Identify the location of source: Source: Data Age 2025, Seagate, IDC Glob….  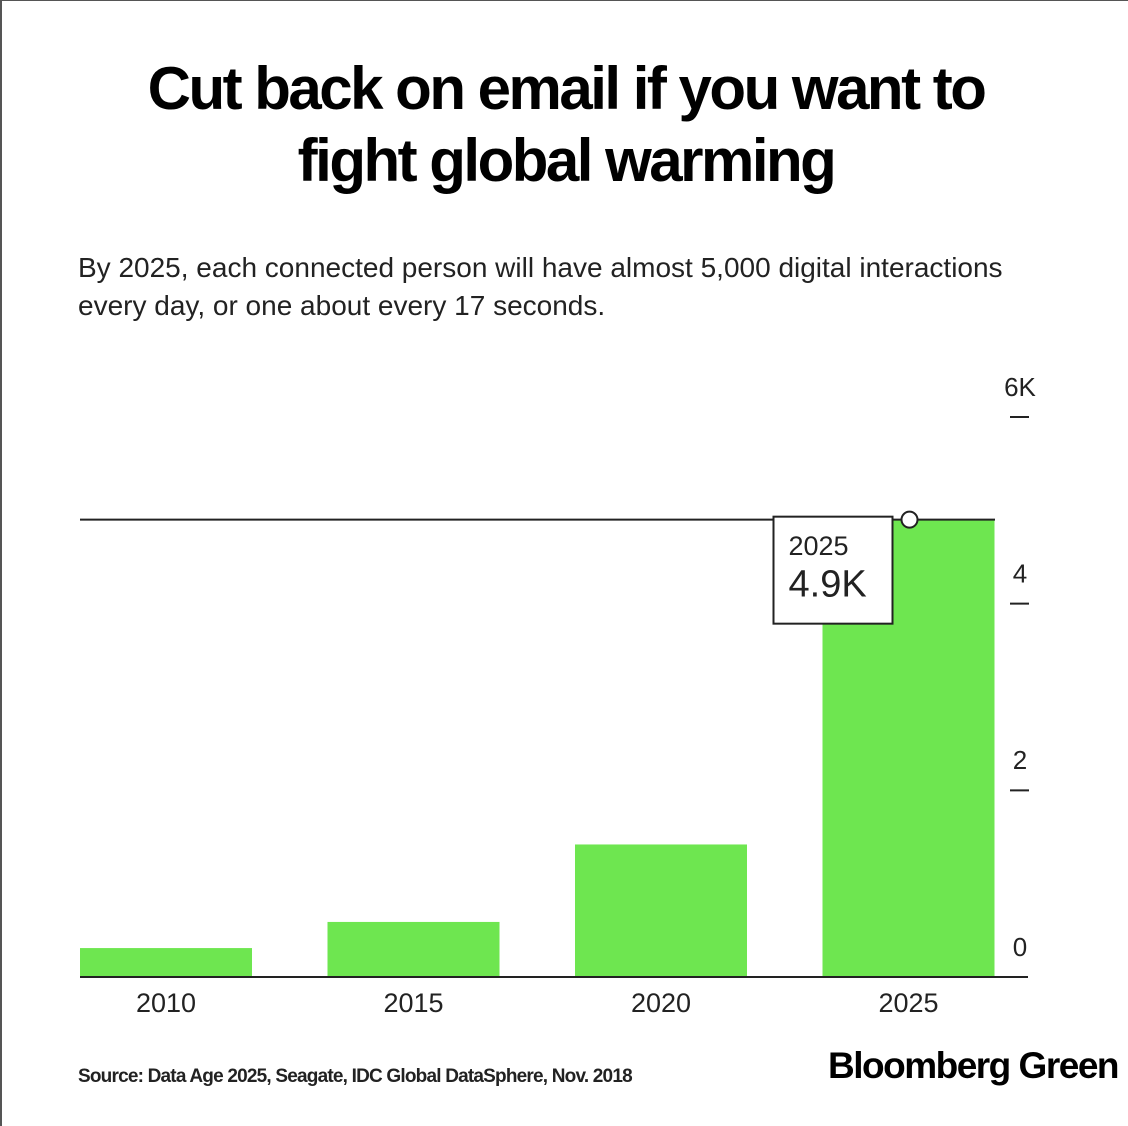
(355, 1076).